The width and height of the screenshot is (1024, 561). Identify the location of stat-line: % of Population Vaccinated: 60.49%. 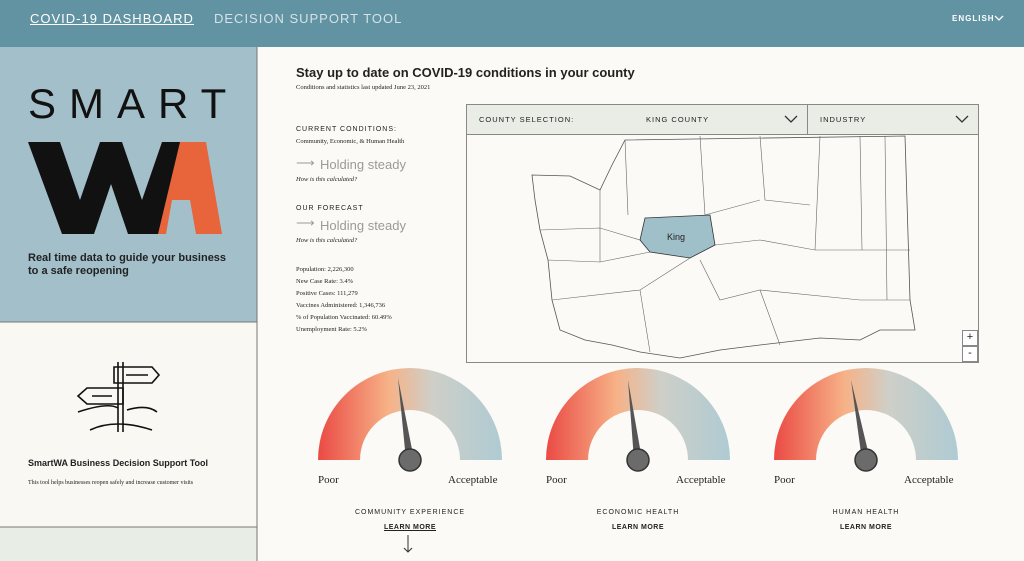
(344, 317).